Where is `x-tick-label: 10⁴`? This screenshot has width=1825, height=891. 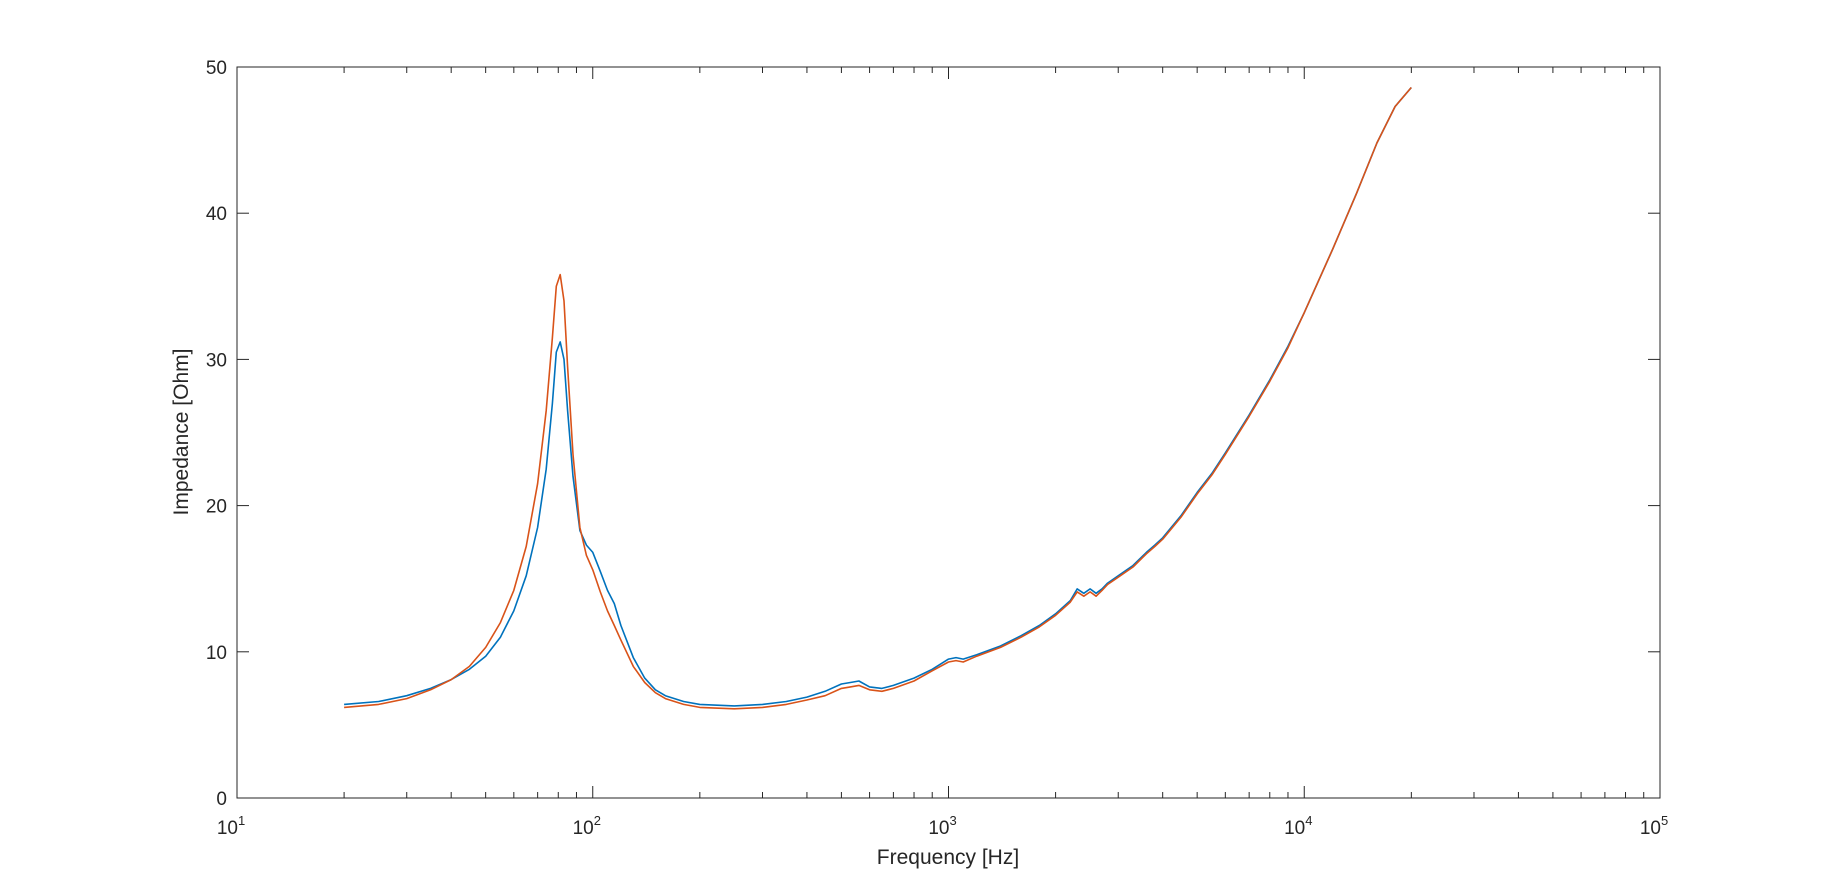 x-tick-label: 10⁴ is located at coordinates (1298, 826).